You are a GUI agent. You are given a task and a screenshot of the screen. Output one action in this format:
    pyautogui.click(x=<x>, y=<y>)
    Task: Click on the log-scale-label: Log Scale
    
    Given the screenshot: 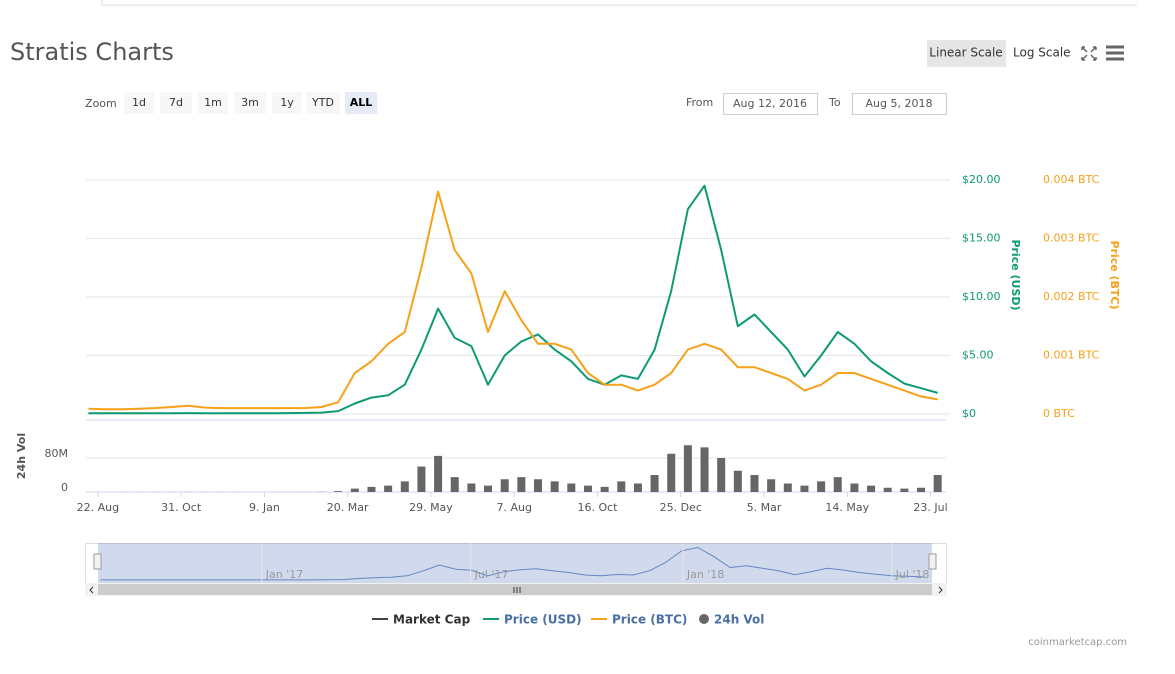 What is the action you would take?
    pyautogui.click(x=1042, y=53)
    